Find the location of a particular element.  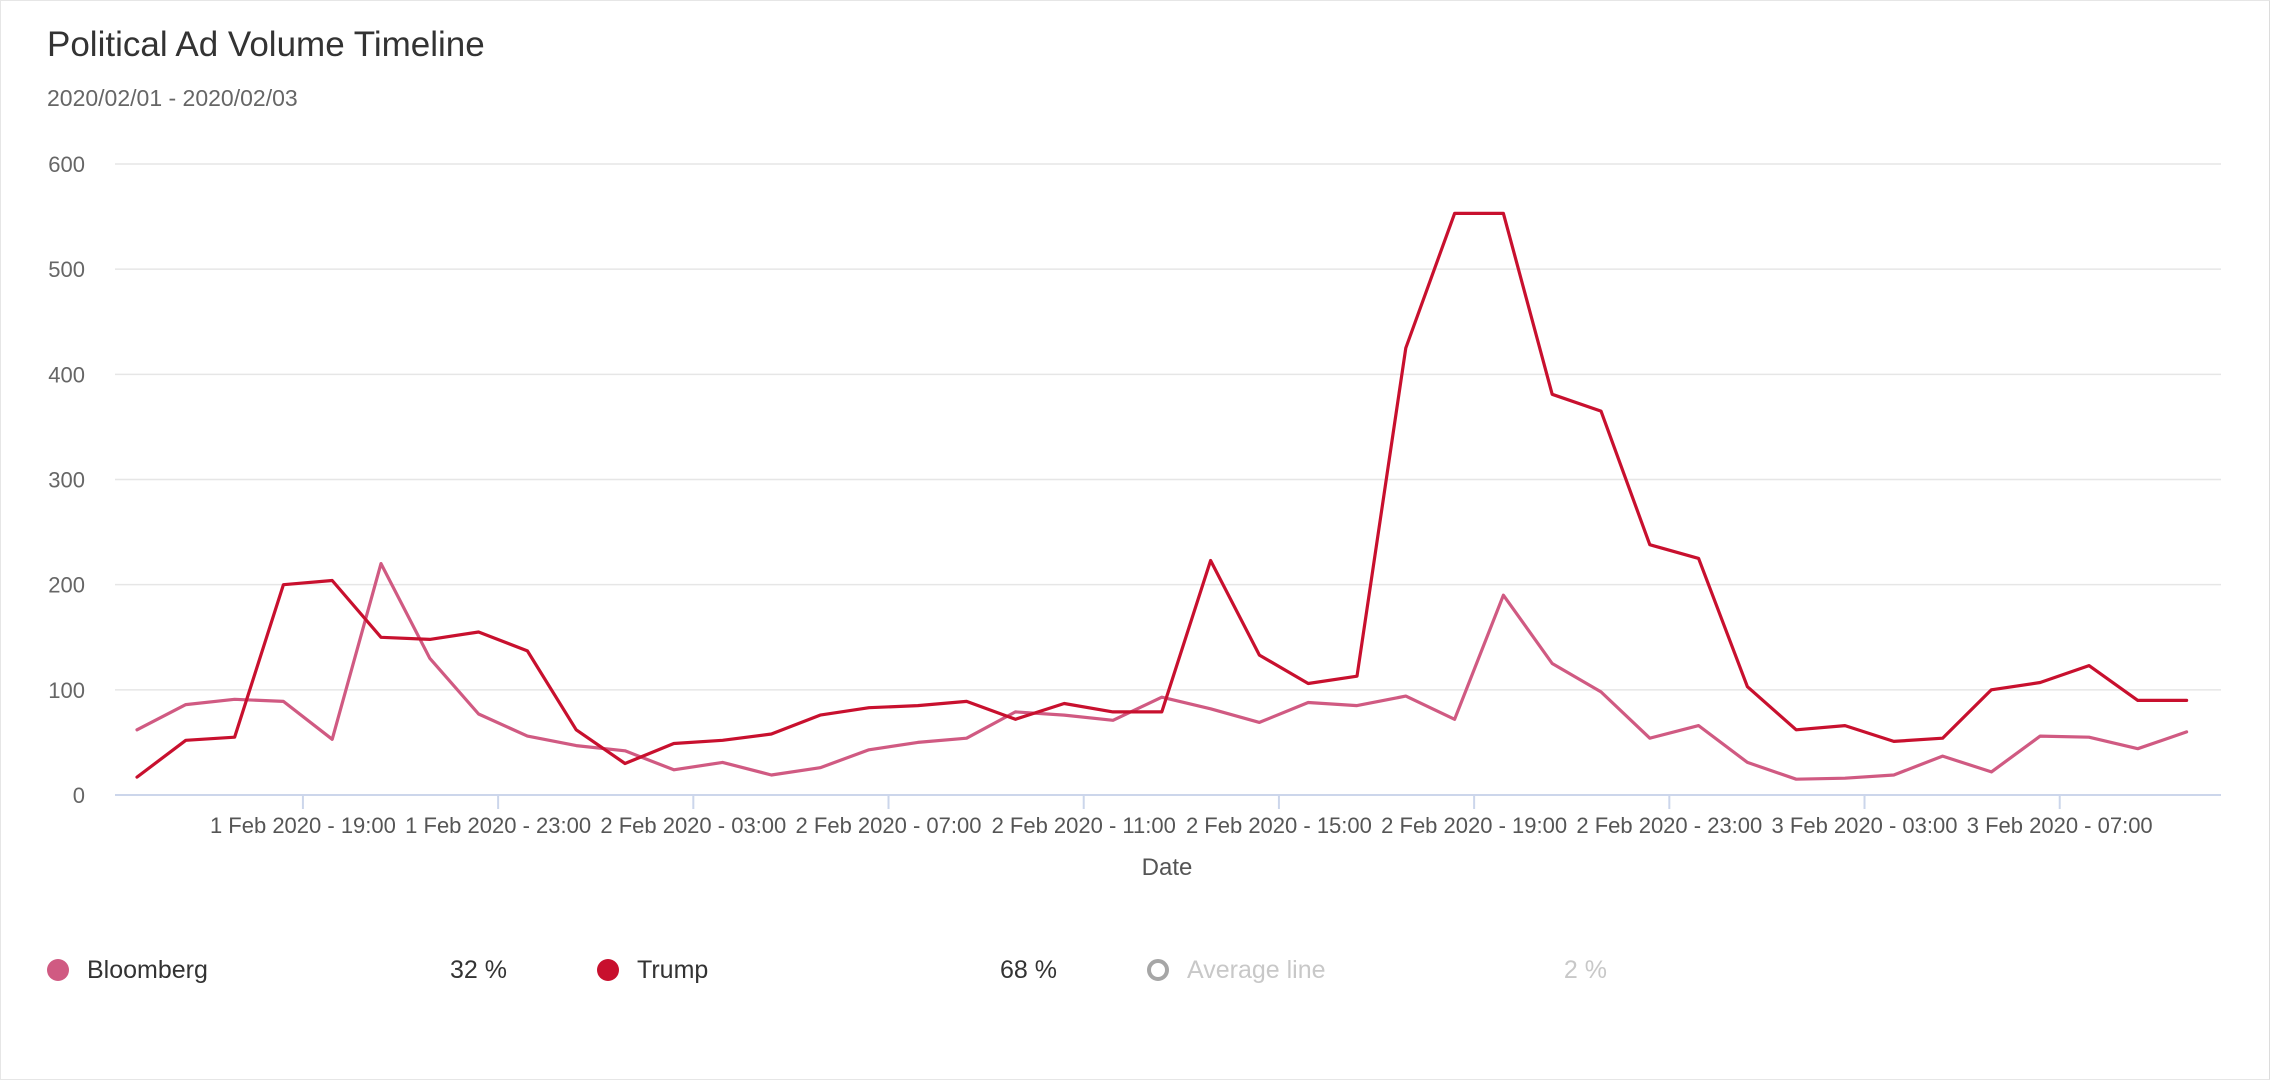

legend-marker-bloomberg-icon is located at coordinates (58, 970).